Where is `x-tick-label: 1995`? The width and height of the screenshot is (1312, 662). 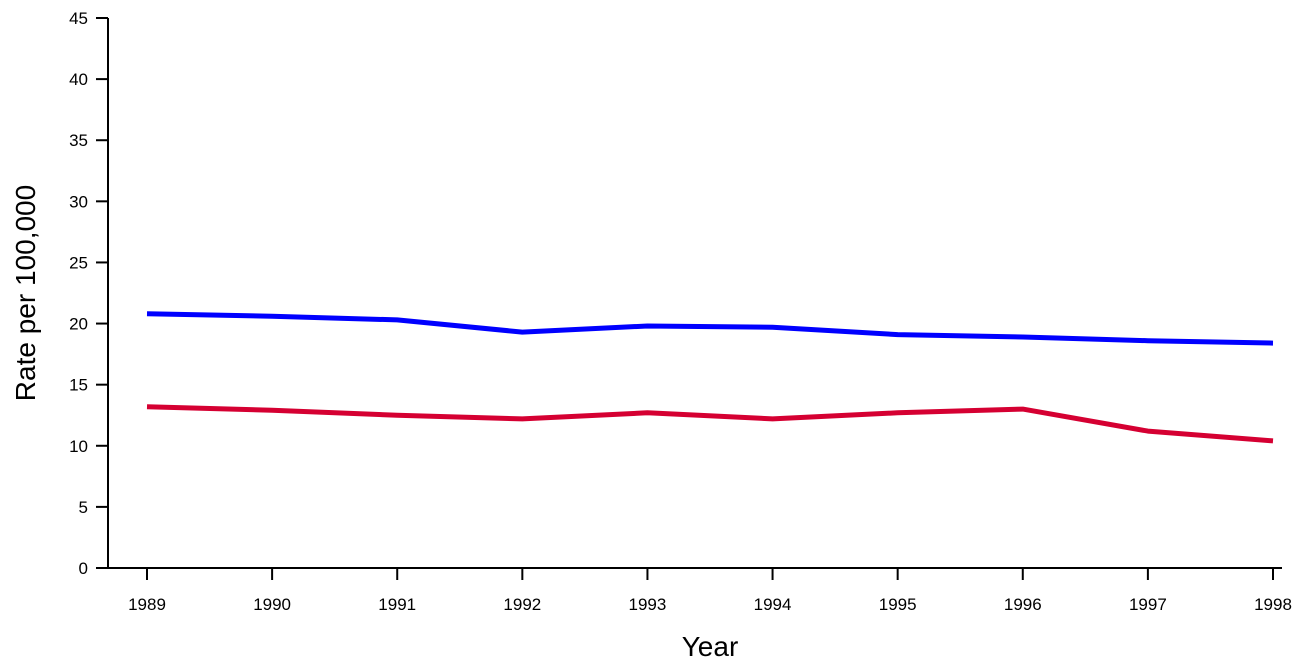
x-tick-label: 1995 is located at coordinates (898, 604).